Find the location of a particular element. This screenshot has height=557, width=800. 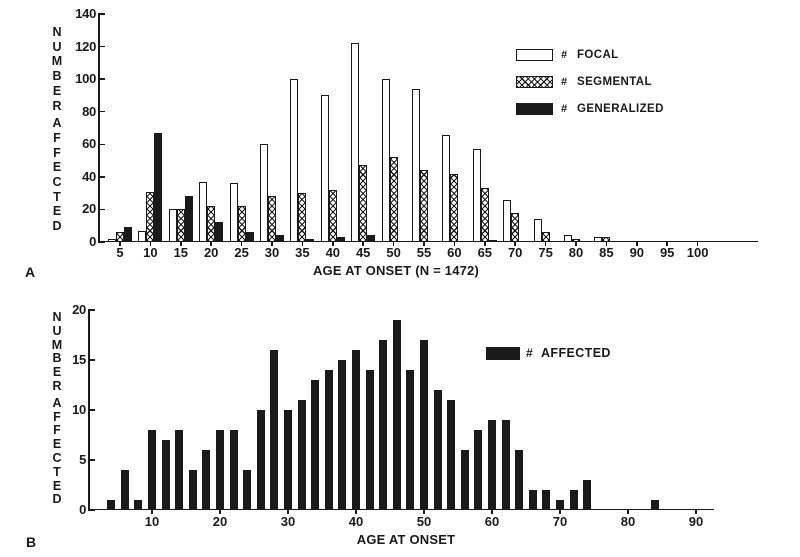

panel-A-y-axis-title-letter: R is located at coordinates (57, 105).